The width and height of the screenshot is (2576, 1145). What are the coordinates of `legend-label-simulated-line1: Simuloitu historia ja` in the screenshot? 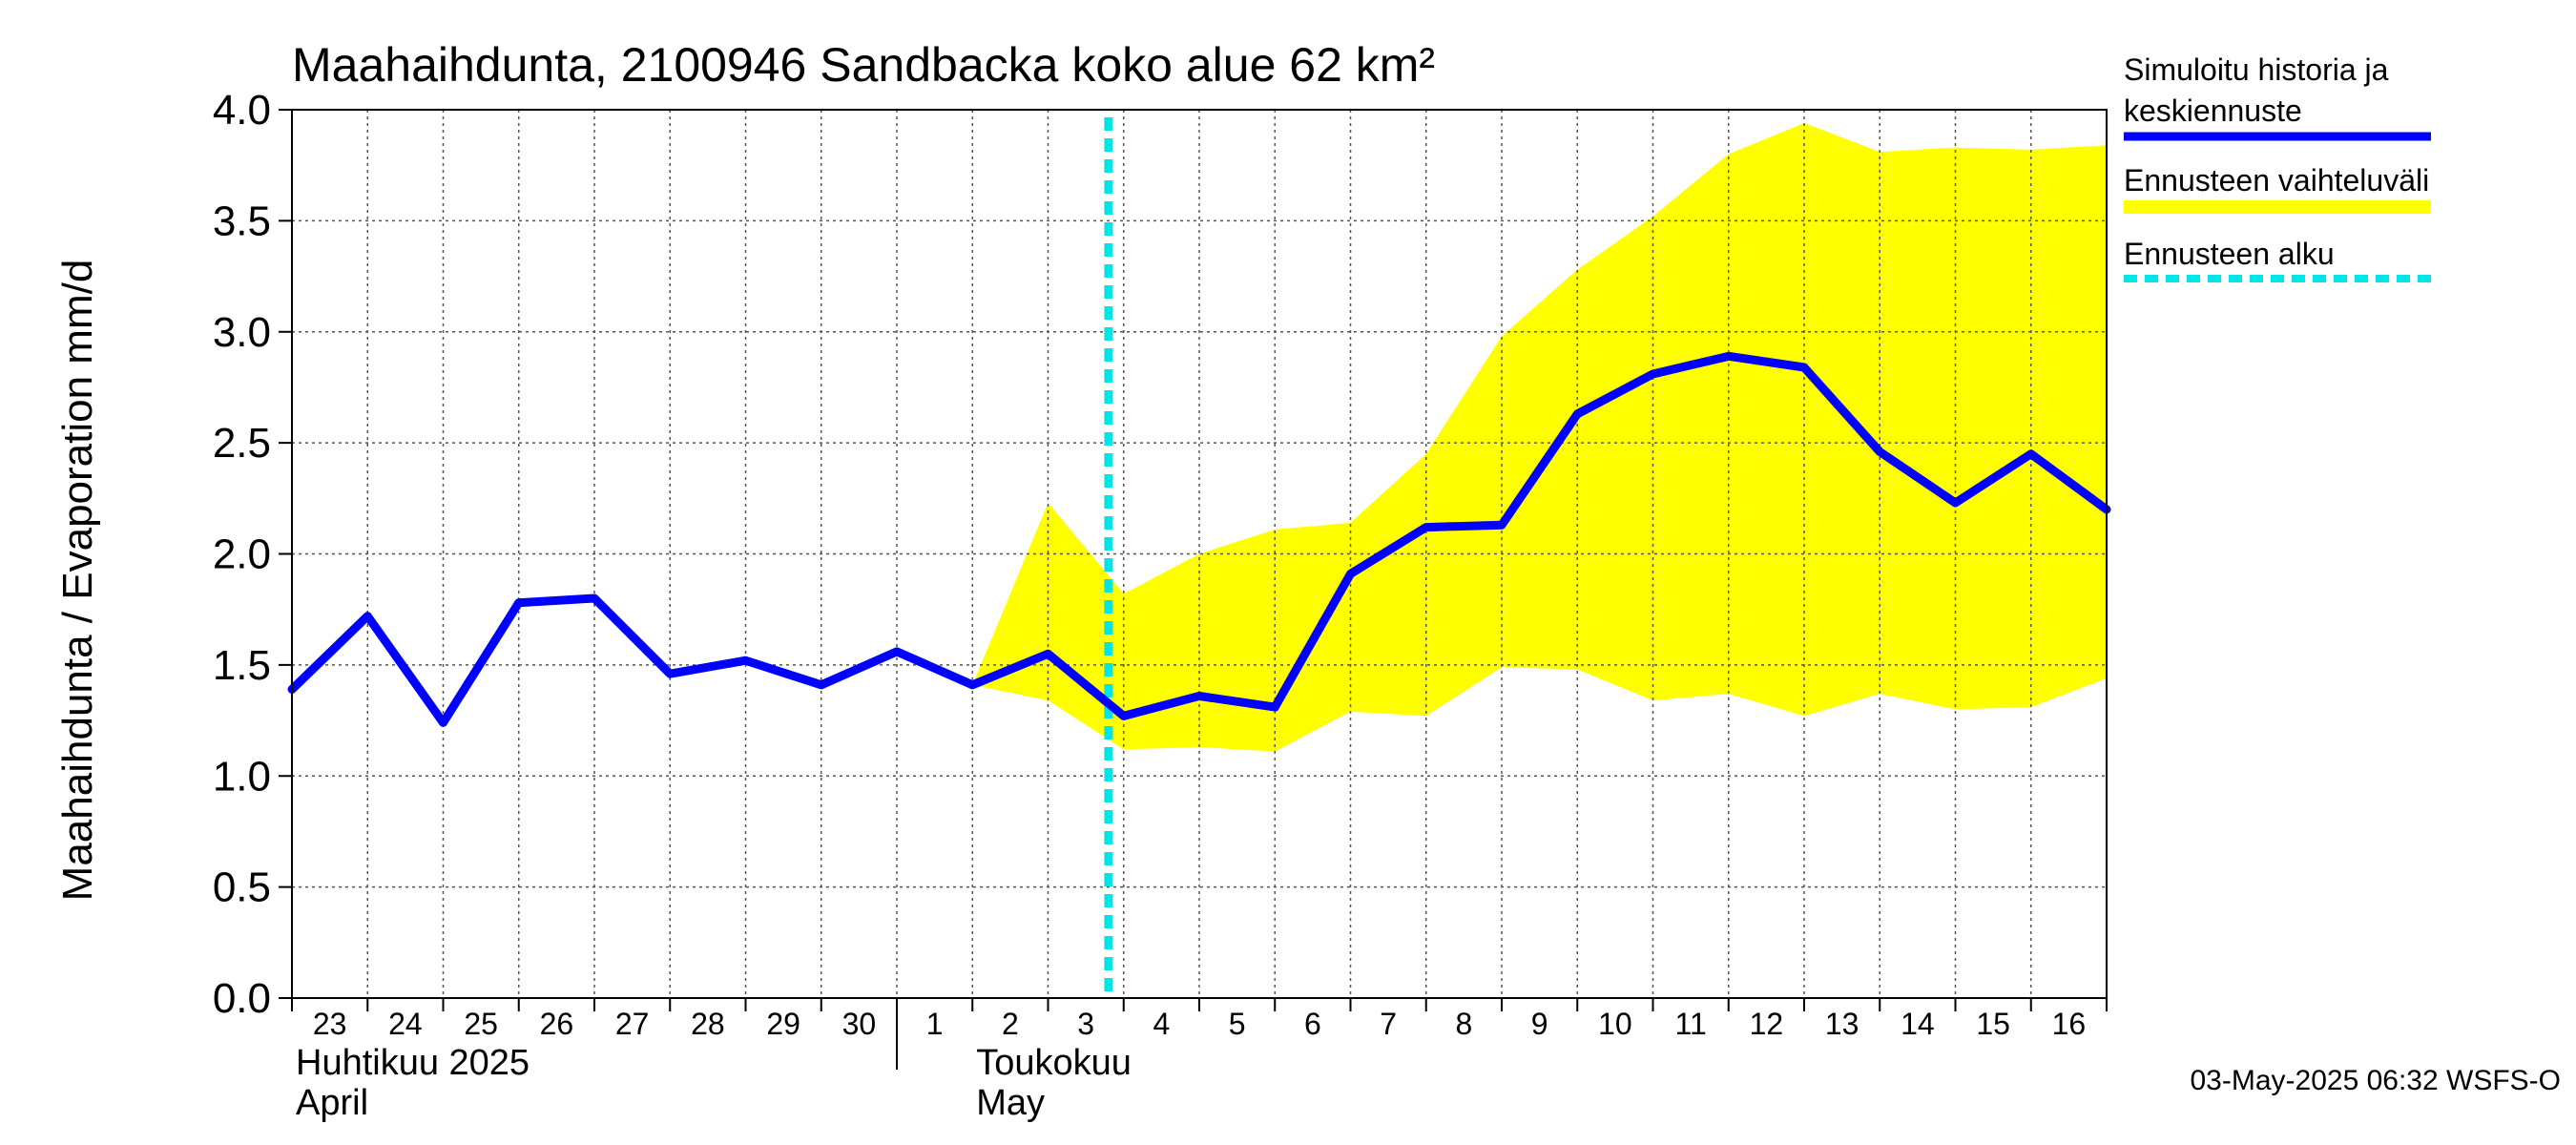 It's located at (2256, 69).